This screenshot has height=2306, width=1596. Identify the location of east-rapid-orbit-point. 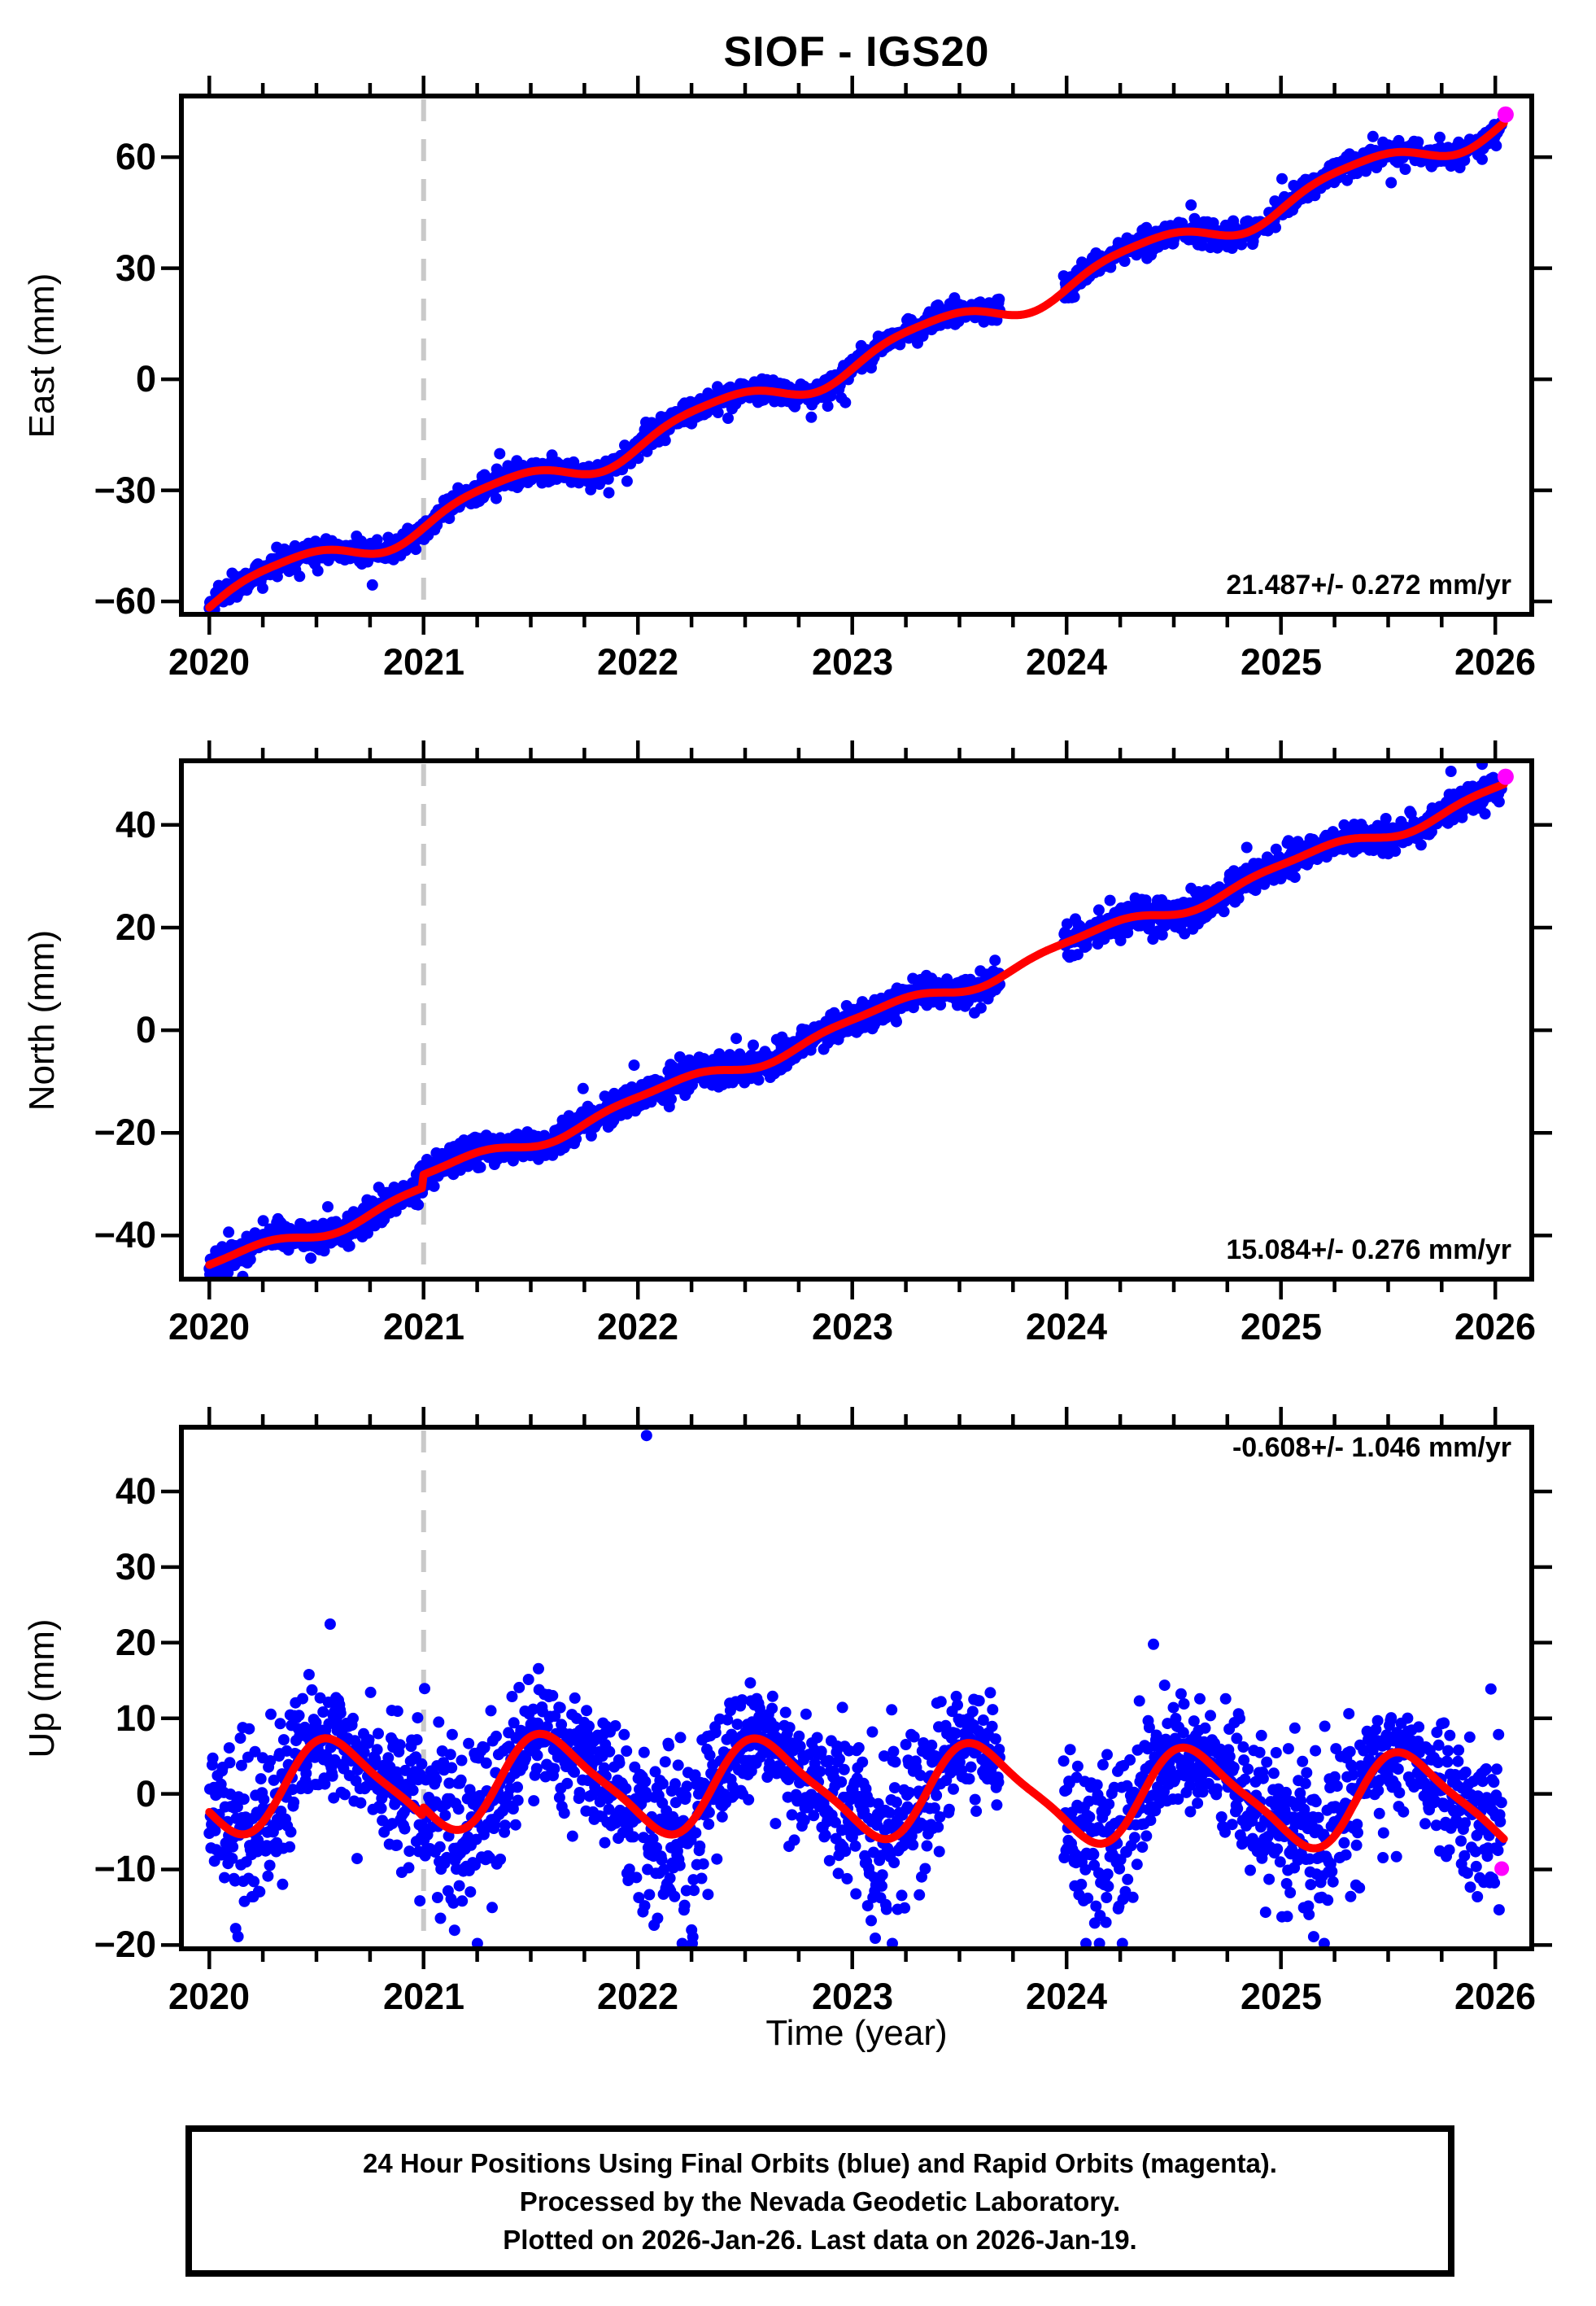
(1505, 114).